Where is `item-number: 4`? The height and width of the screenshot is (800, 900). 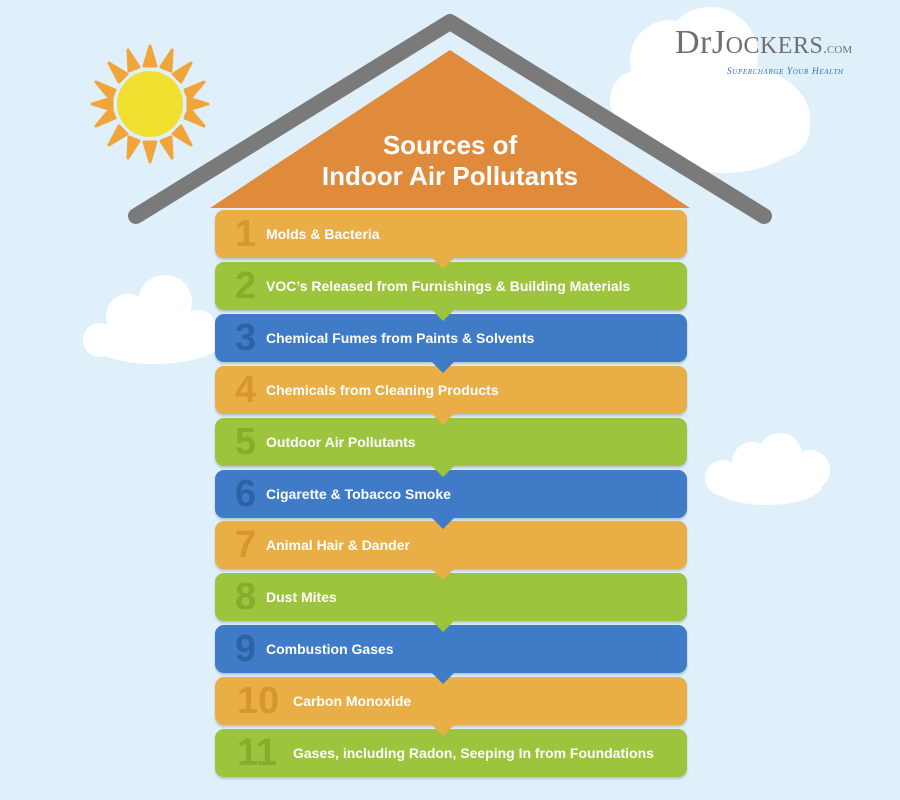
item-number: 4 is located at coordinates (246, 389).